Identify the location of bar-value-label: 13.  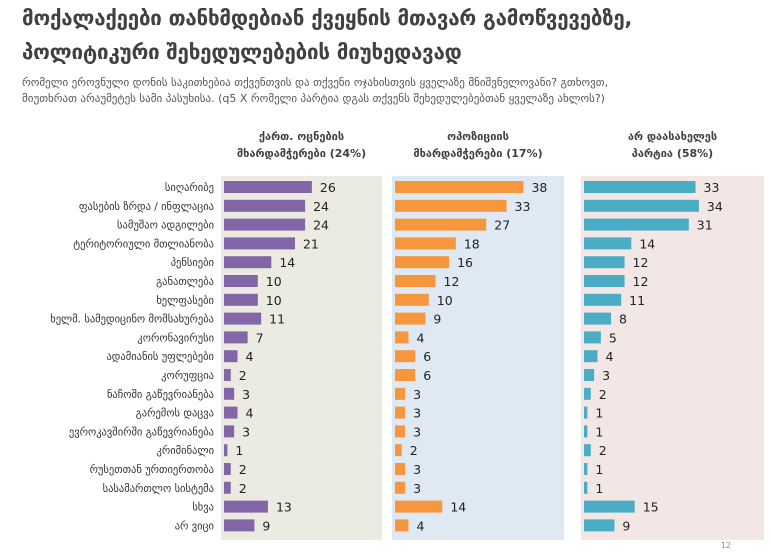
(284, 507).